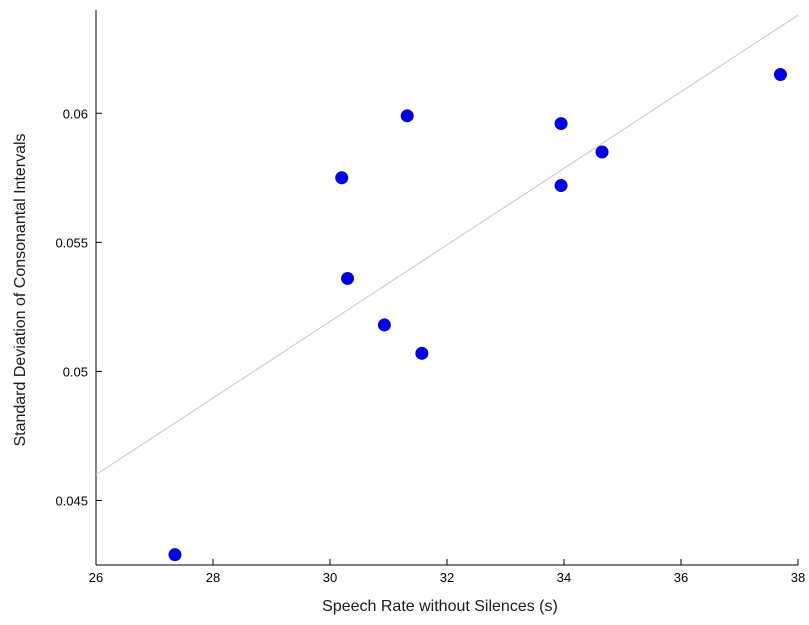 The width and height of the screenshot is (809, 625). What do you see at coordinates (71, 242) in the screenshot?
I see `y-tick-label: 0.055` at bounding box center [71, 242].